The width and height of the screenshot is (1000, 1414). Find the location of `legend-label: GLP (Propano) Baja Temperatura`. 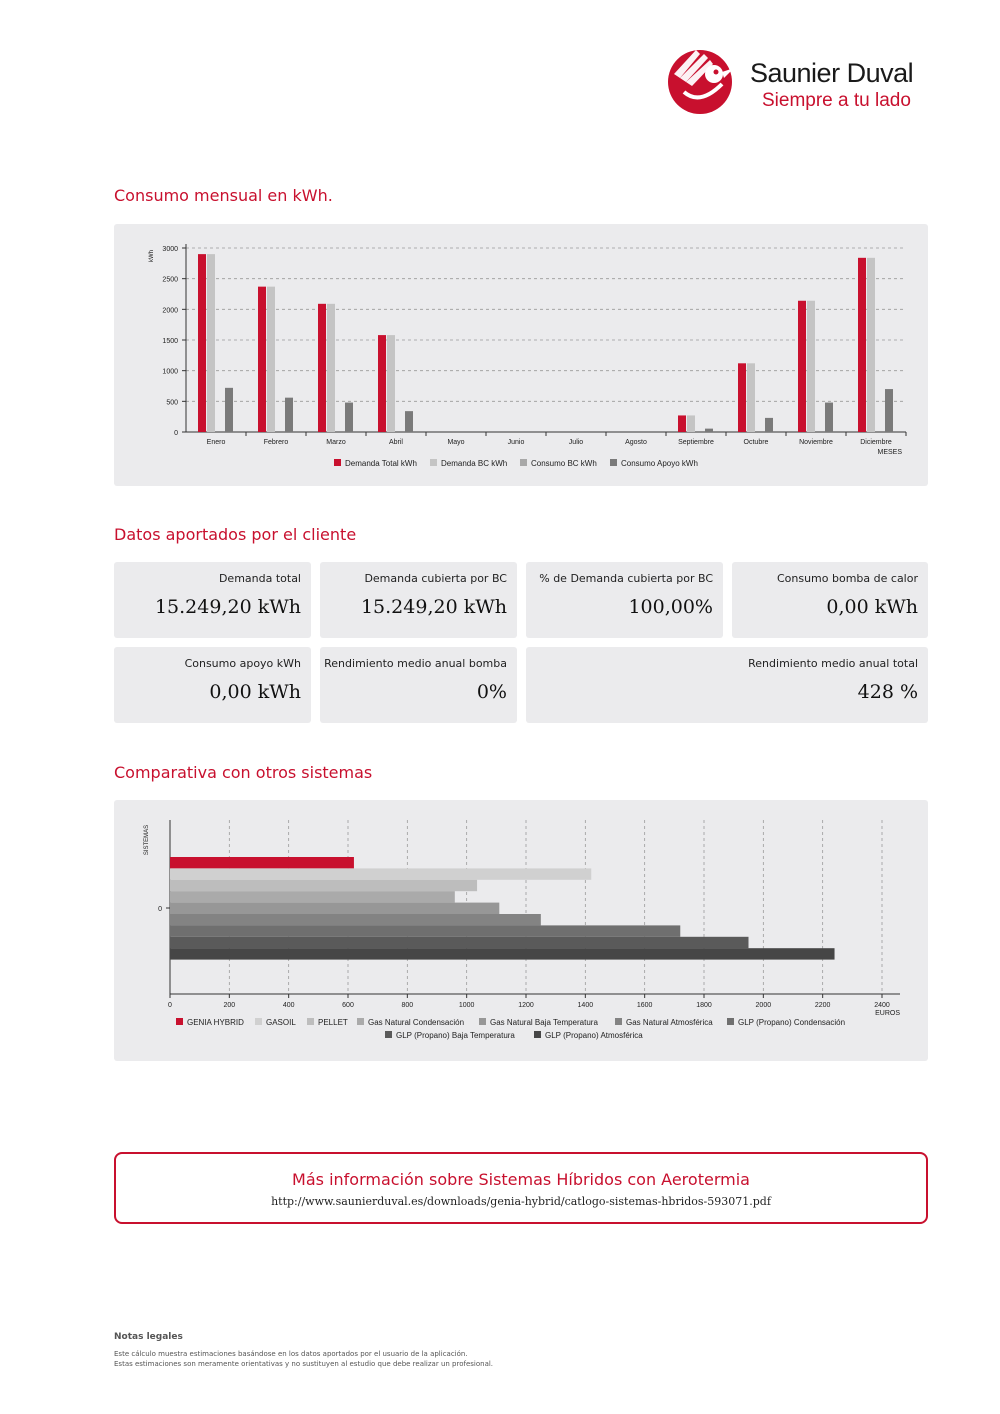

legend-label: GLP (Propano) Baja Temperatura is located at coordinates (455, 1035).